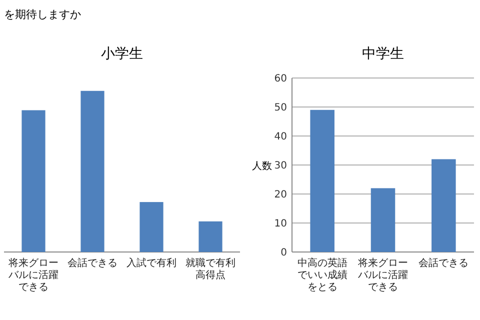 The height and width of the screenshot is (320, 480). What do you see at coordinates (283, 253) in the screenshot?
I see `y-tick-label: 0` at bounding box center [283, 253].